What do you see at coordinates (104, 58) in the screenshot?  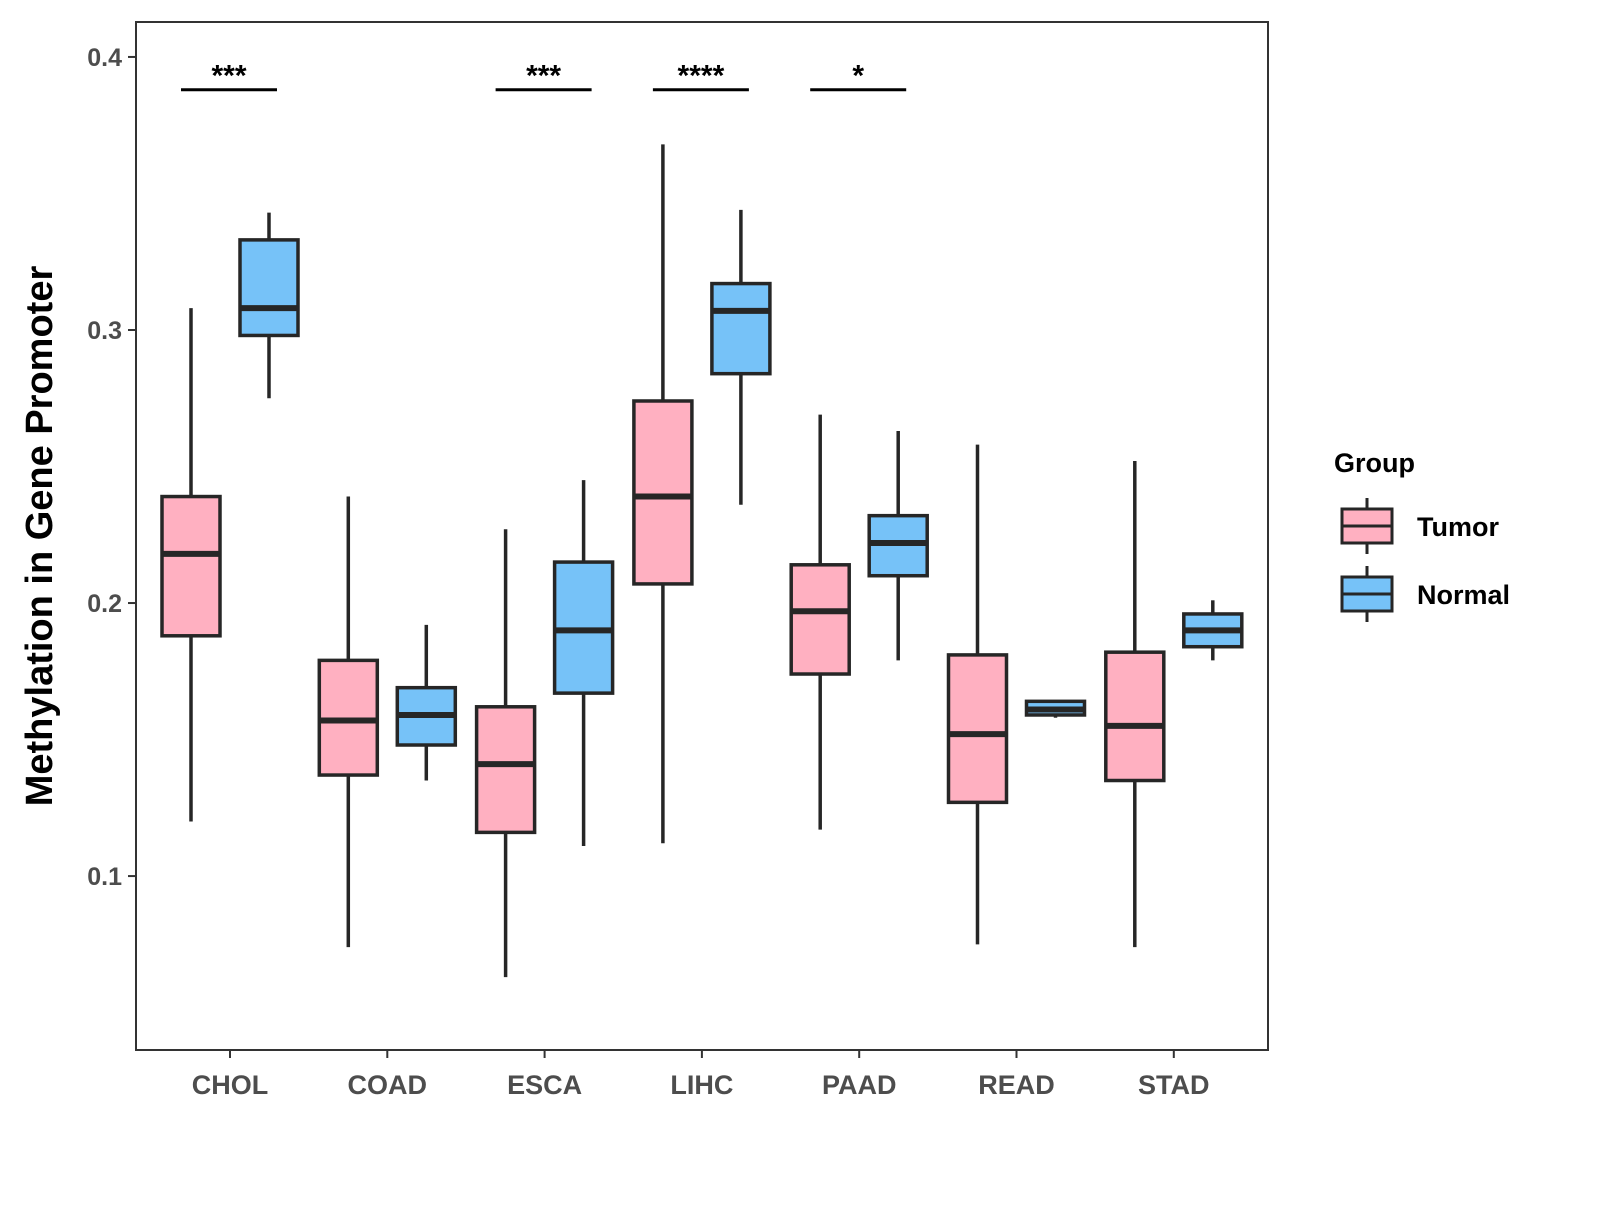 I see `y-tick-label: 0.4` at bounding box center [104, 58].